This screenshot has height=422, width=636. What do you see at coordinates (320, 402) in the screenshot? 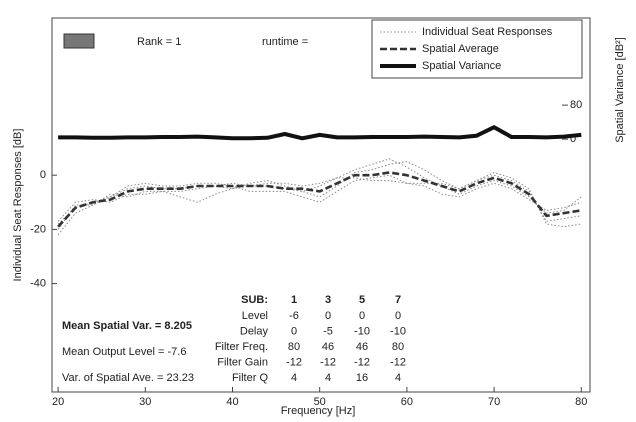
I see `x-tick-label: 50` at bounding box center [320, 402].